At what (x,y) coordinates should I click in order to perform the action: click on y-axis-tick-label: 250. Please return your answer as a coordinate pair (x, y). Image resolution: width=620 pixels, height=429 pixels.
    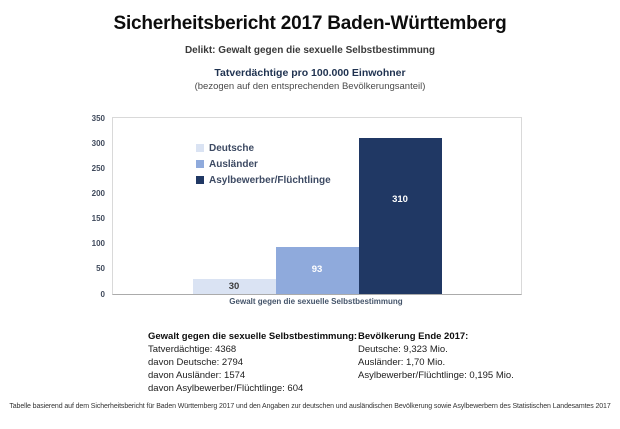
    Looking at the image, I should click on (98, 168).